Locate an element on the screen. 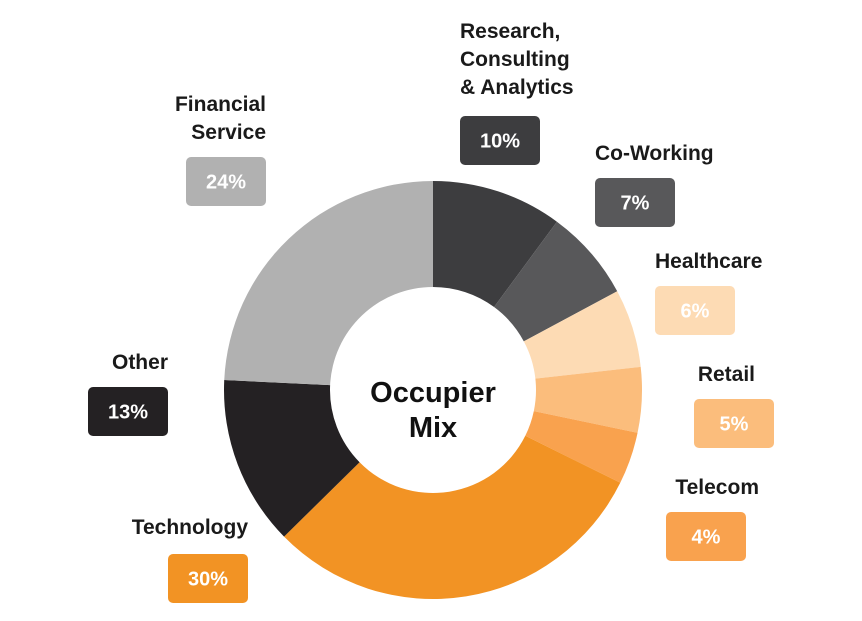  value-badge-research-consulting-analytics is located at coordinates (500, 140).